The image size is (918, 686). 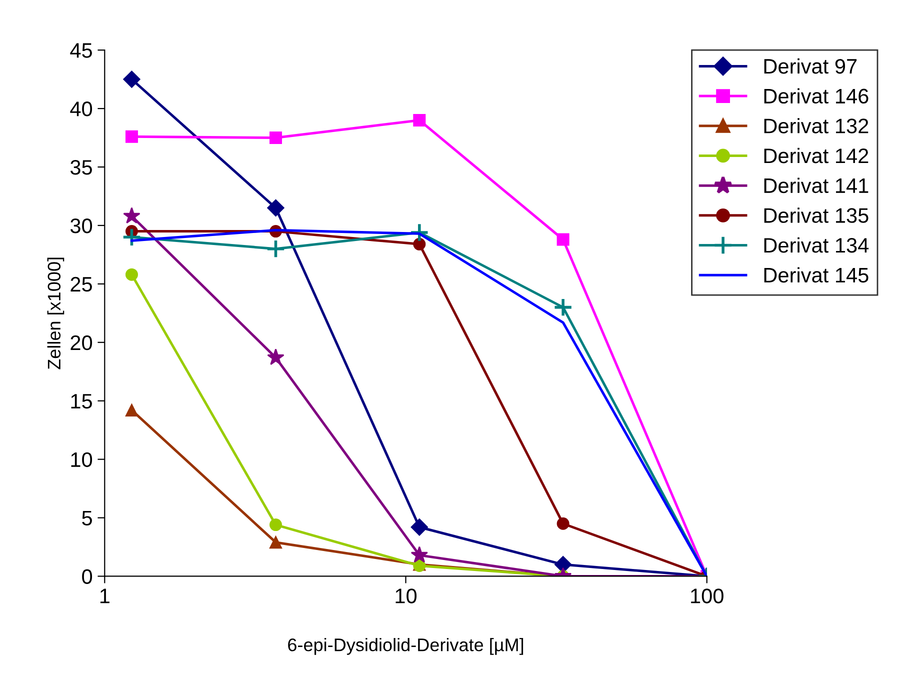 What do you see at coordinates (707, 596) in the screenshot?
I see `x-tick-label: 100` at bounding box center [707, 596].